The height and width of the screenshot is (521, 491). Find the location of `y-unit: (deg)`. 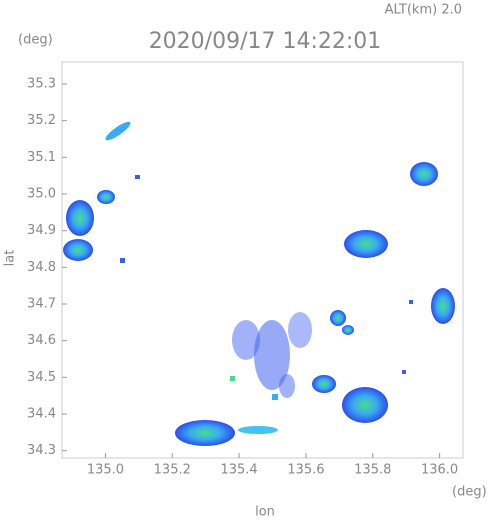

y-unit: (deg) is located at coordinates (35, 40).